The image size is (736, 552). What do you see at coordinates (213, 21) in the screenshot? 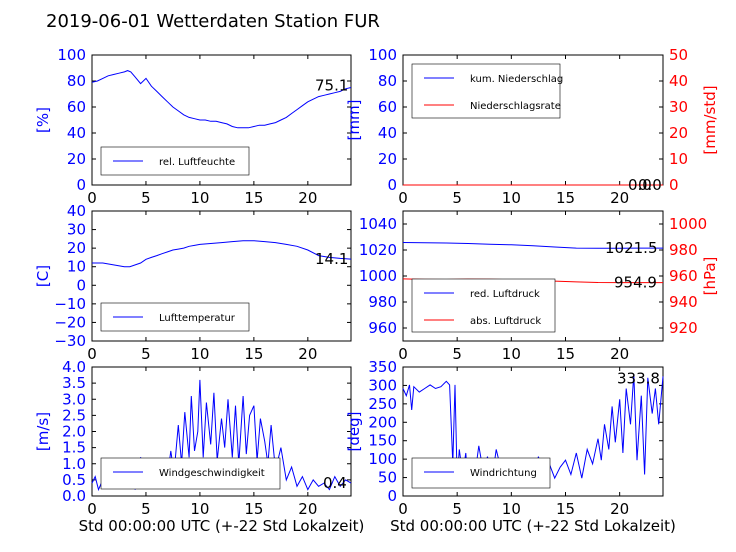
I see `figure-title: 2019-06-01 Wetterdaten Station FUR` at bounding box center [213, 21].